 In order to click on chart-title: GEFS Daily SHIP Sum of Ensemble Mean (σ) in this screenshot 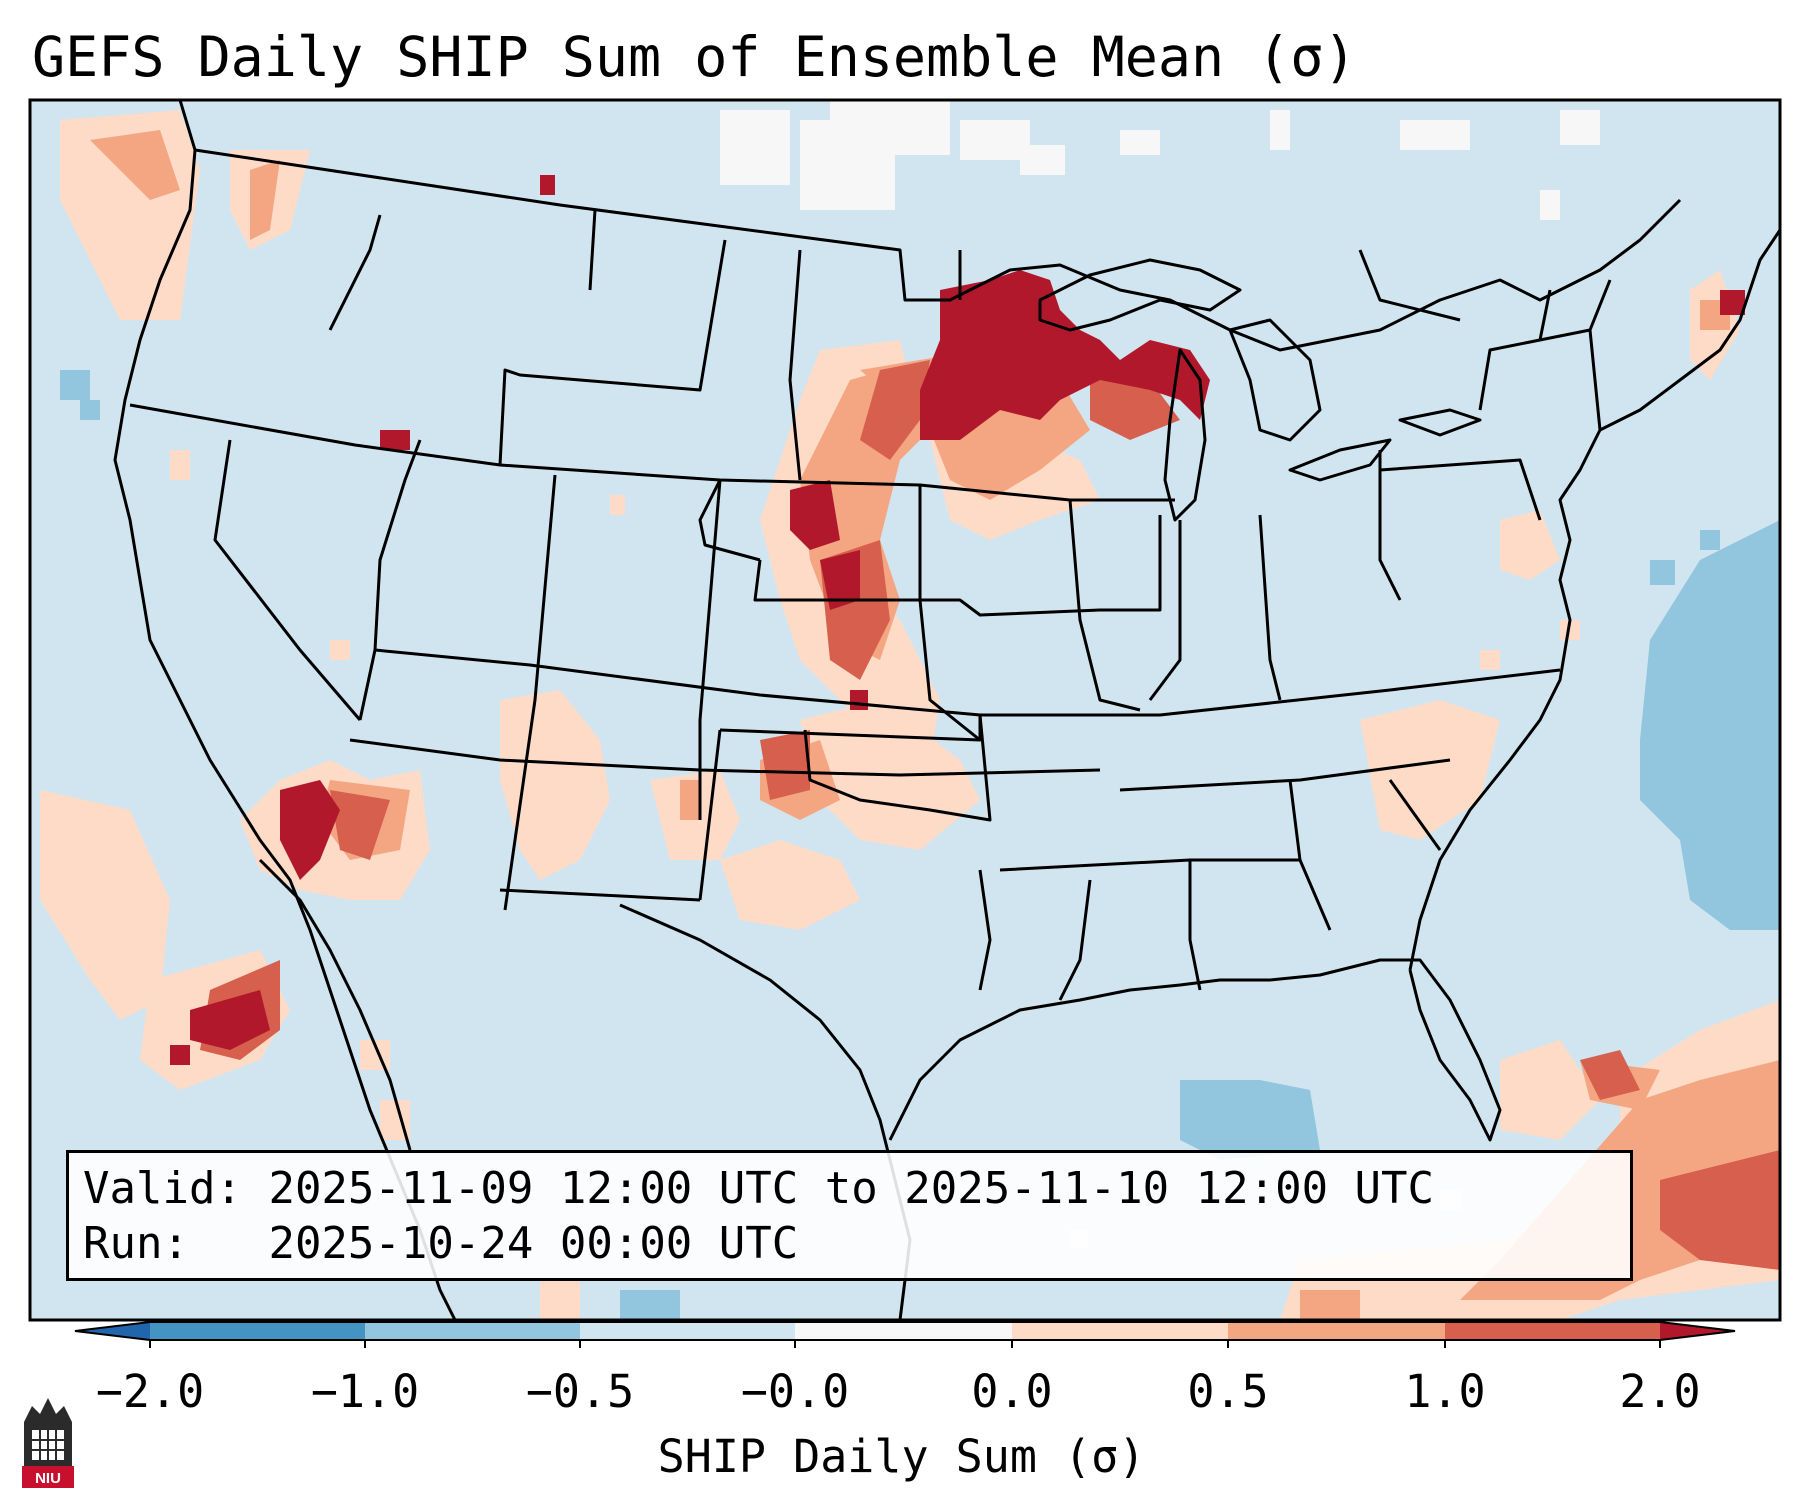, I will do `click(694, 57)`.